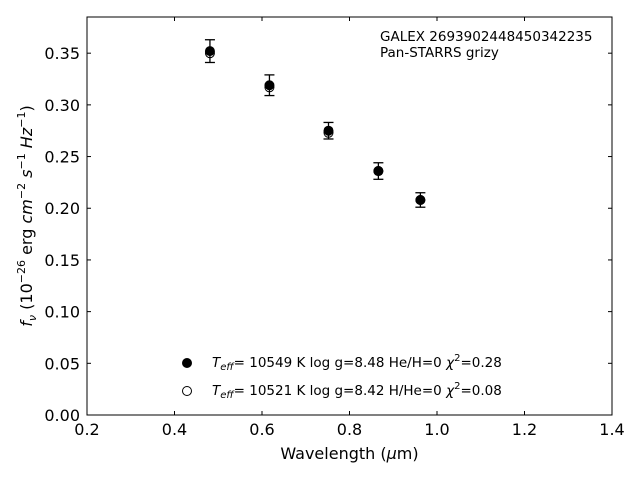 The width and height of the screenshot is (640, 480). Describe the element at coordinates (261, 429) in the screenshot. I see `x-tick-label: 0.6` at that location.